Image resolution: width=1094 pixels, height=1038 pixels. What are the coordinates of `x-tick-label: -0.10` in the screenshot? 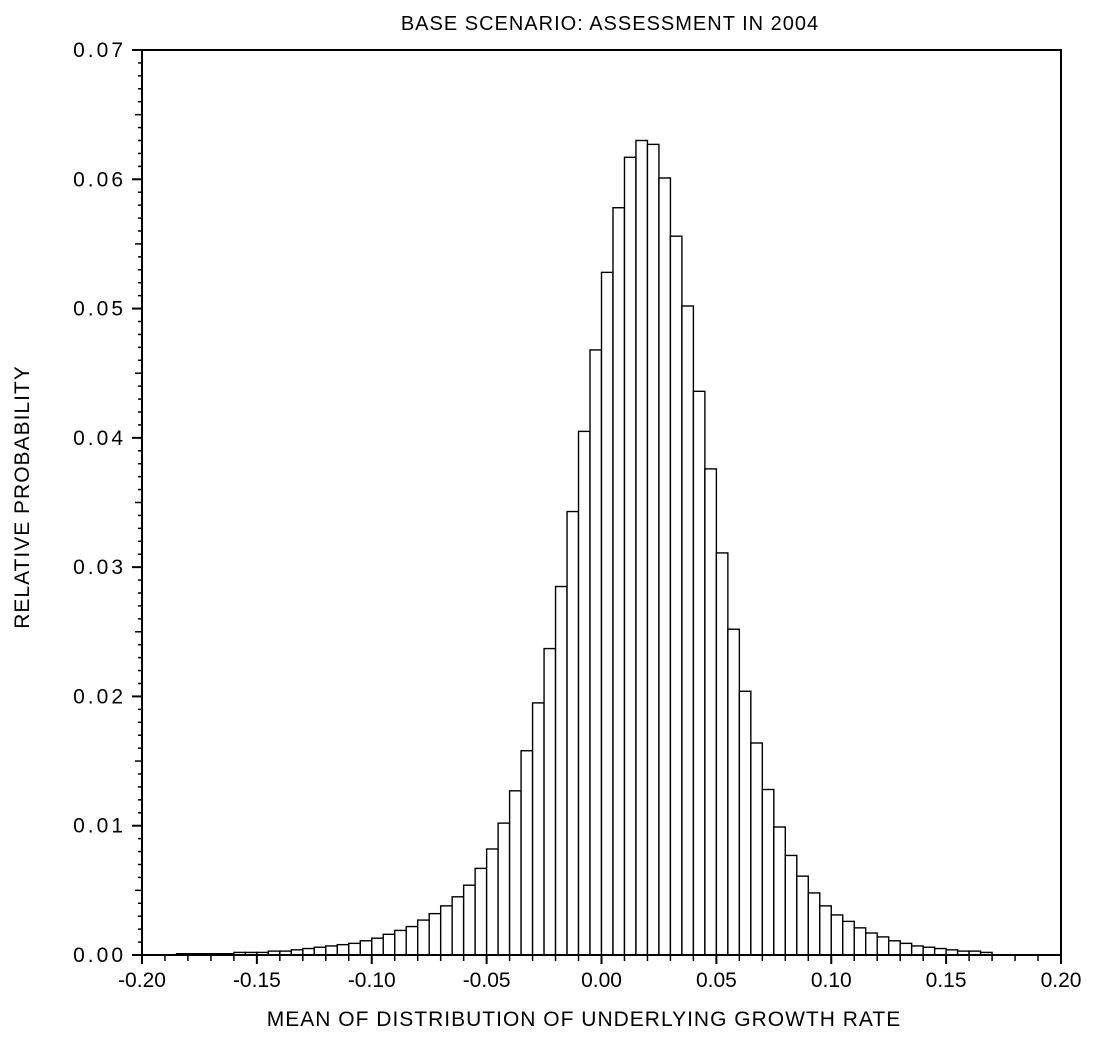 It's located at (372, 980).